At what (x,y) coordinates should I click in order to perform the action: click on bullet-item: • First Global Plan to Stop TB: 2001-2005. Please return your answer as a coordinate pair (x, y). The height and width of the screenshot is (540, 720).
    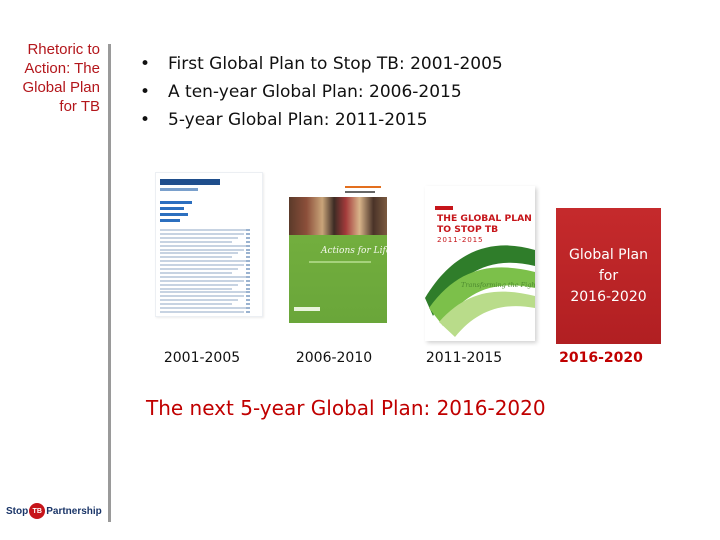
    Looking at the image, I should click on (321, 64).